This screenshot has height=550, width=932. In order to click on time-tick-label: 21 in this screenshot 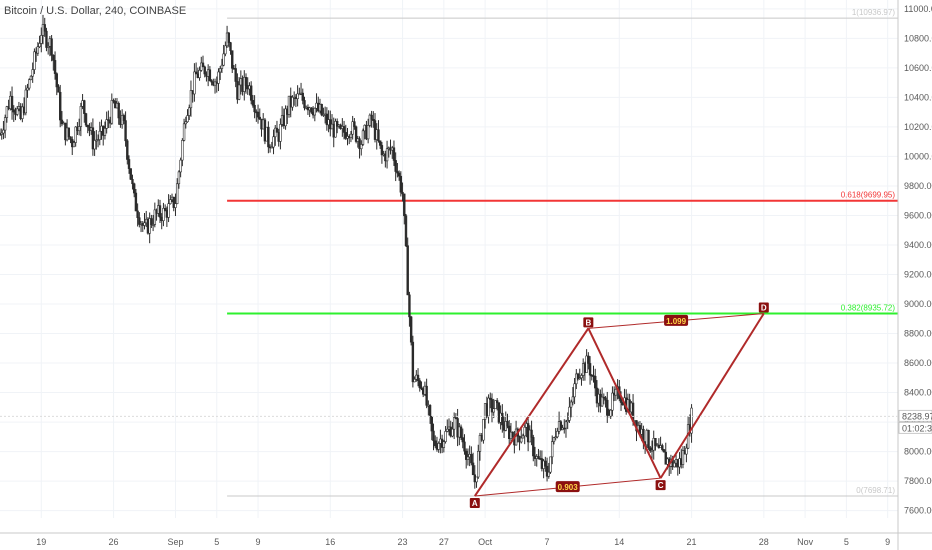, I will do `click(692, 542)`.